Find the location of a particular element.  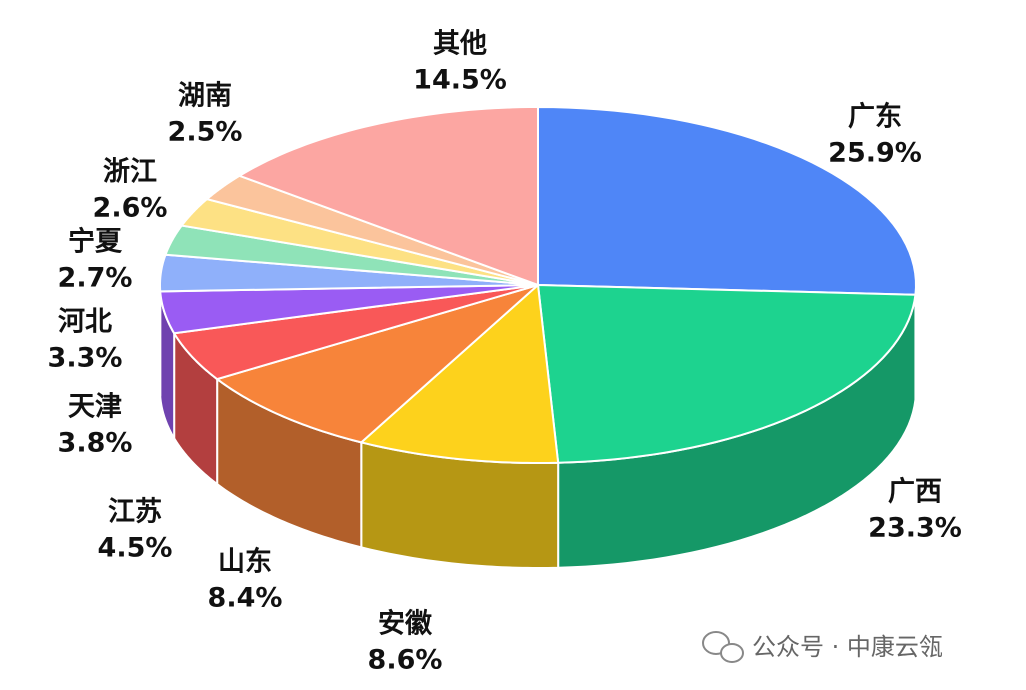

watermark: 公众号 · 中康云瓴 is located at coordinates (847, 647).